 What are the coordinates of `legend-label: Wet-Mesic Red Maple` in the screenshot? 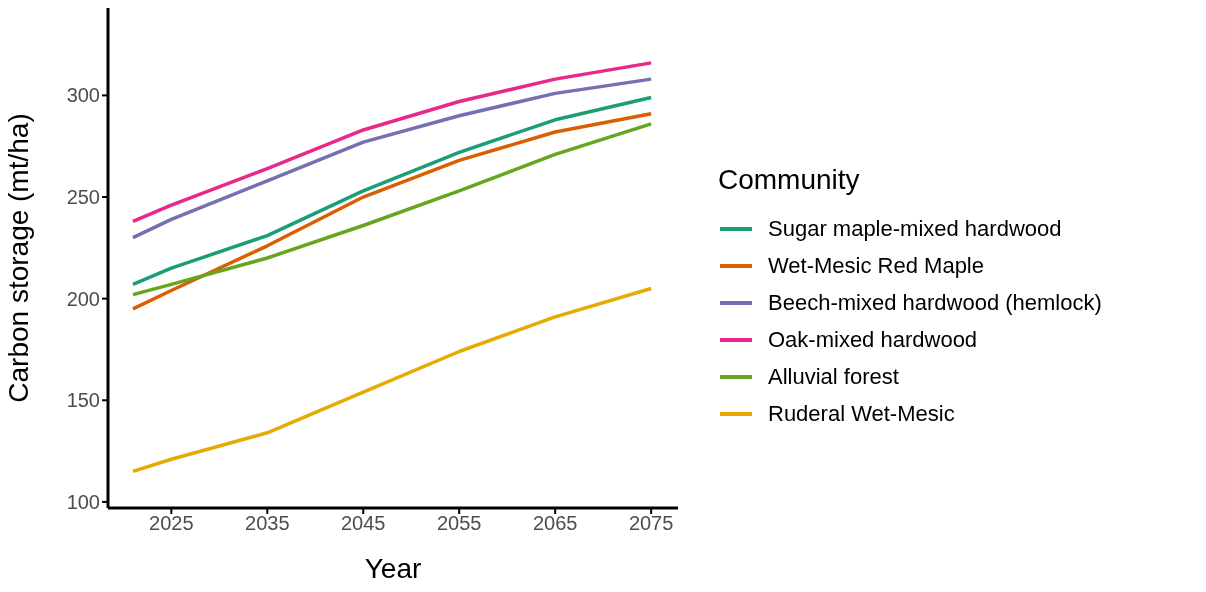 It's located at (876, 265).